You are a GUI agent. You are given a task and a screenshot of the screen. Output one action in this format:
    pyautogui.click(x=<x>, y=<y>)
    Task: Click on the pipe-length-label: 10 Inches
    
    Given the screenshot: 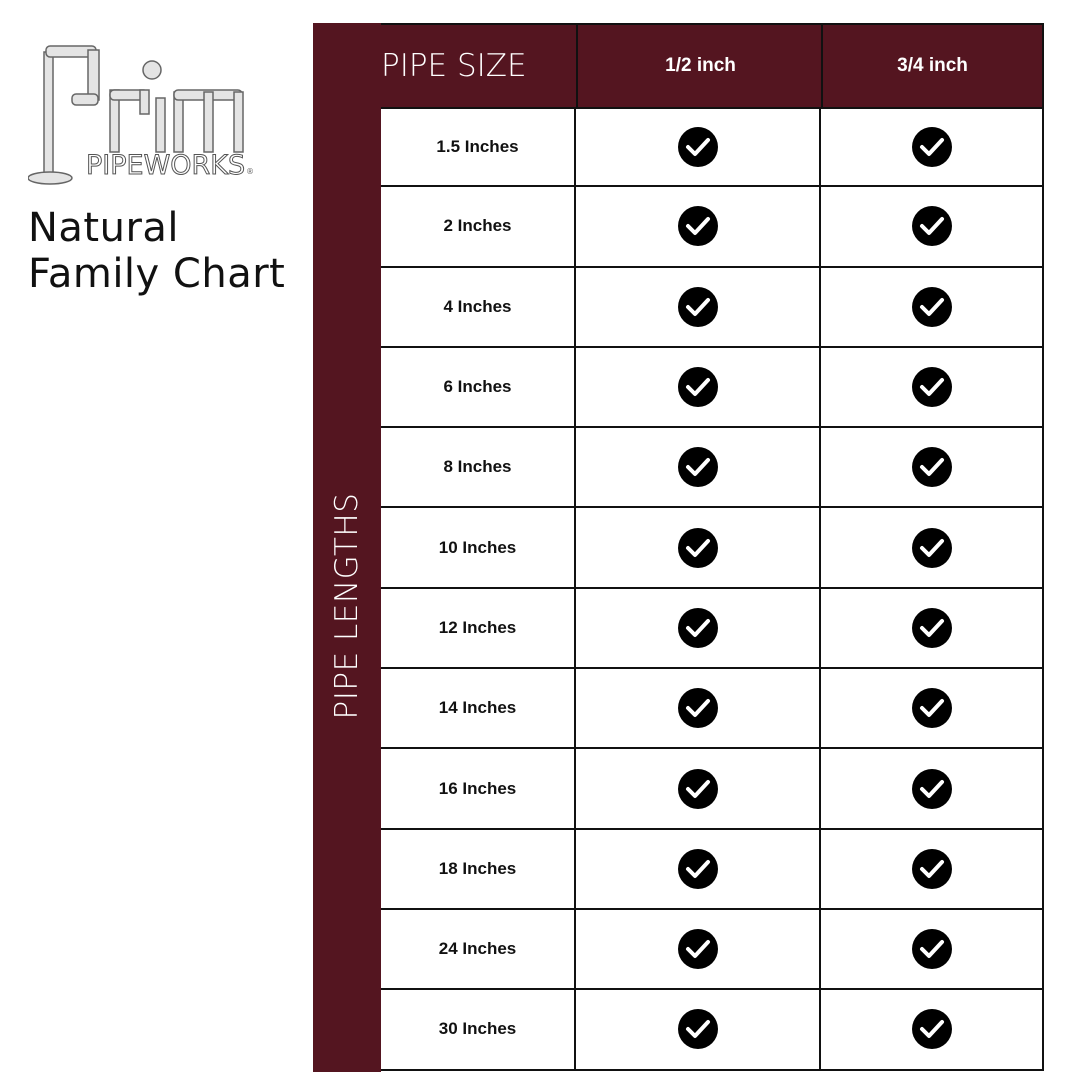 What is the action you would take?
    pyautogui.click(x=478, y=547)
    